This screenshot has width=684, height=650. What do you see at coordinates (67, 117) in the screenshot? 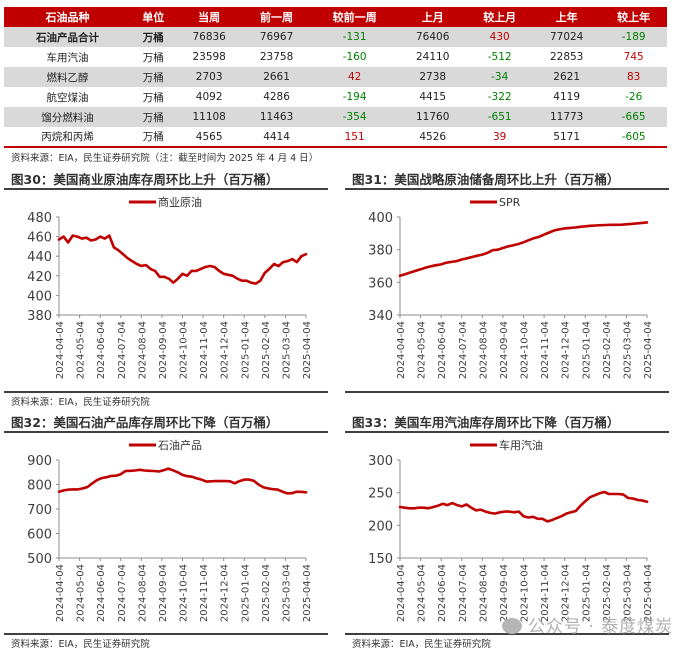
I see `cell-name: 馏分燃料油` at bounding box center [67, 117].